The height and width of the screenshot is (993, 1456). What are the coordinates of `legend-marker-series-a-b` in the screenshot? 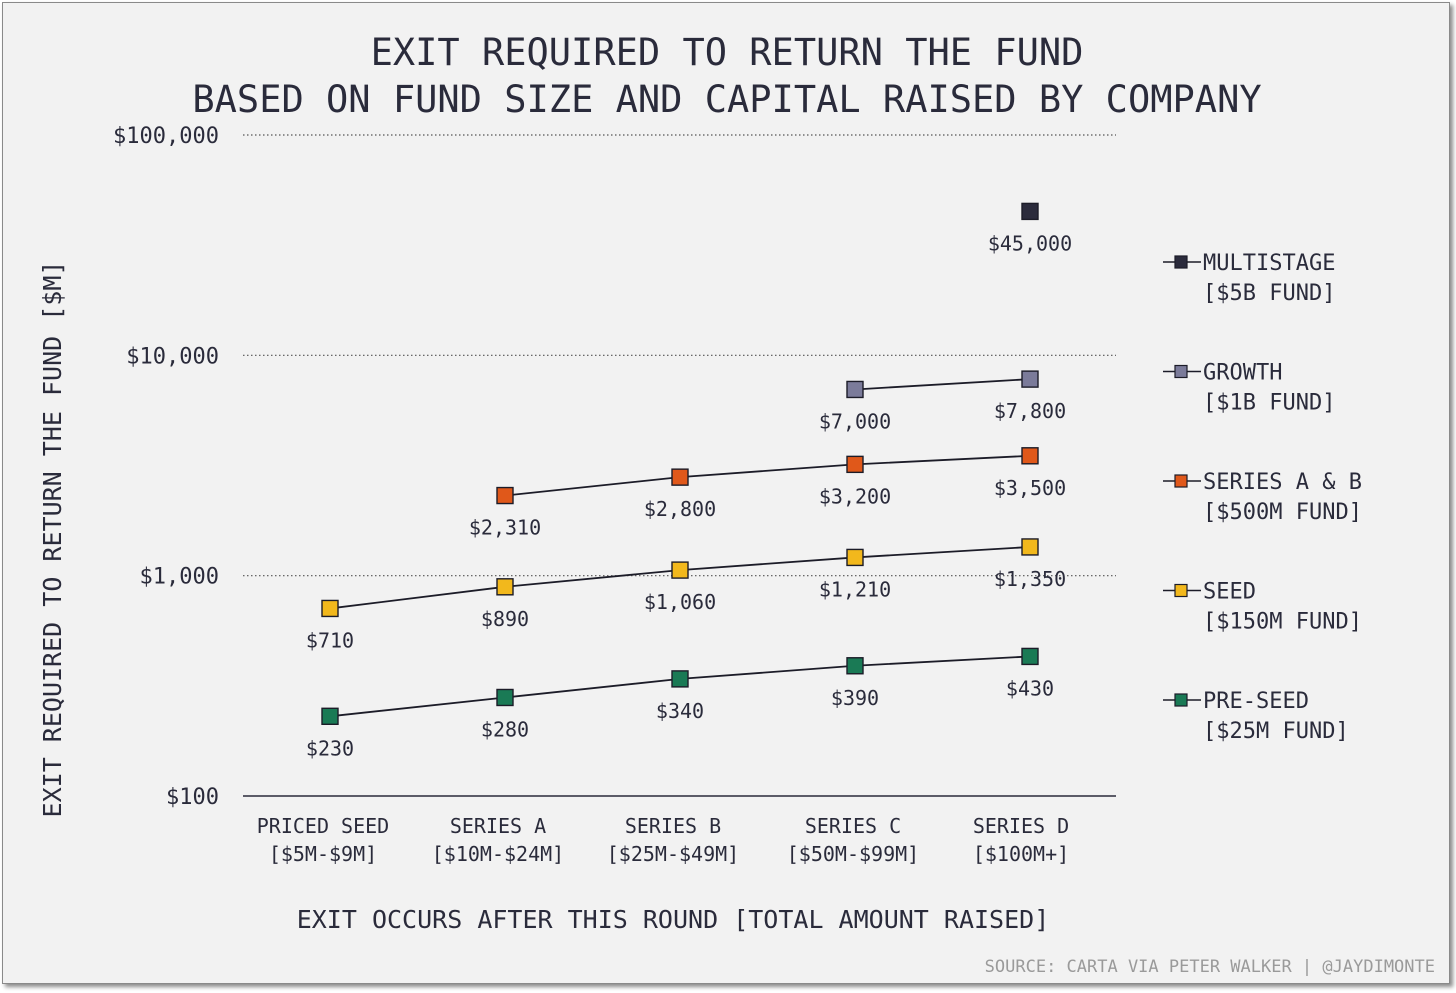 It's located at (1181, 481).